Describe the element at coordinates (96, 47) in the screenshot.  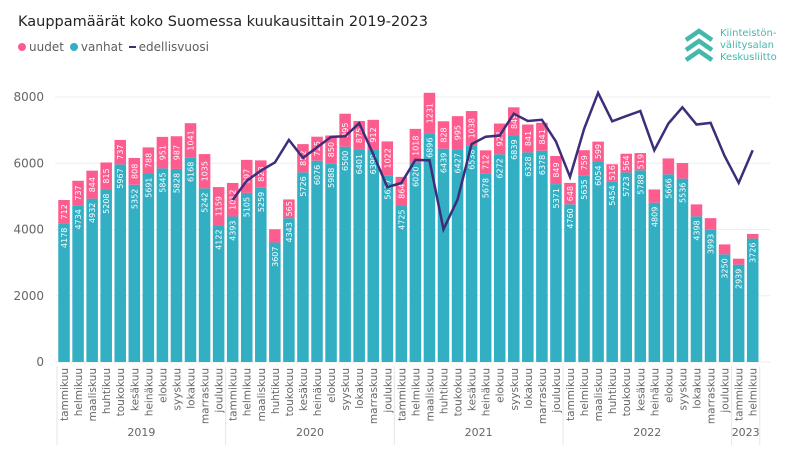
I see `legend-item-vanhat: vanhat` at that location.